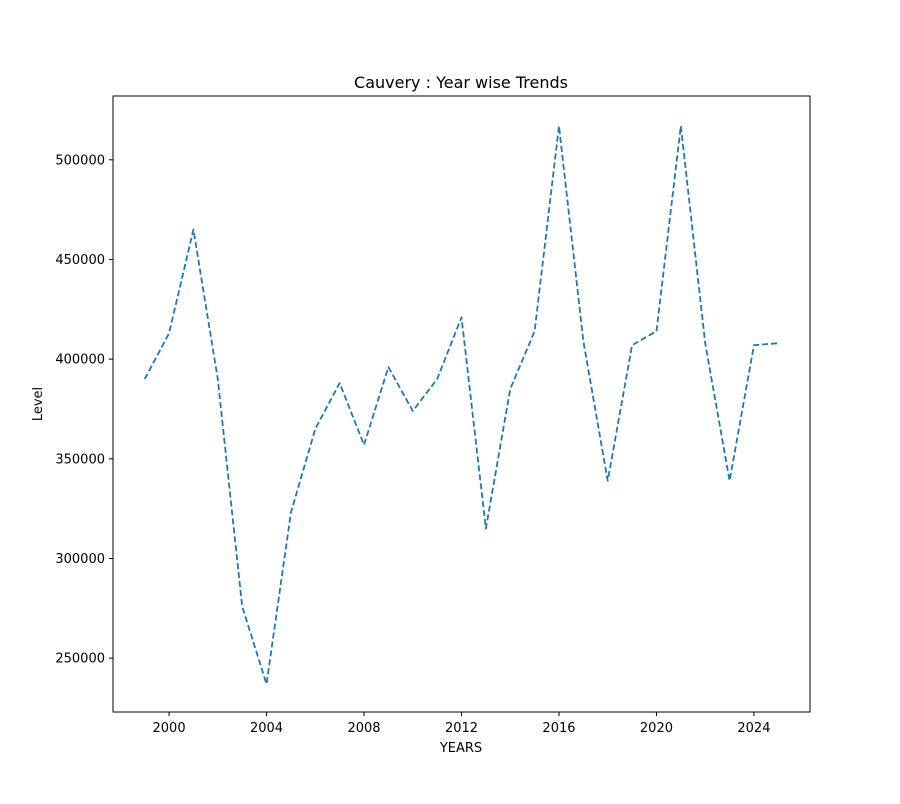 The width and height of the screenshot is (900, 804). What do you see at coordinates (169, 728) in the screenshot?
I see `x-tick-label: 2000` at bounding box center [169, 728].